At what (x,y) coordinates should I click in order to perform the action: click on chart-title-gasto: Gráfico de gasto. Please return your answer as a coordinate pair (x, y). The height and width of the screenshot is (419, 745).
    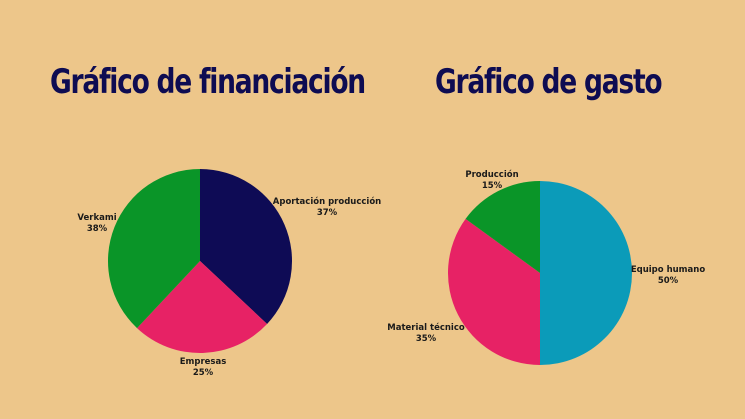
    Looking at the image, I should click on (549, 82).